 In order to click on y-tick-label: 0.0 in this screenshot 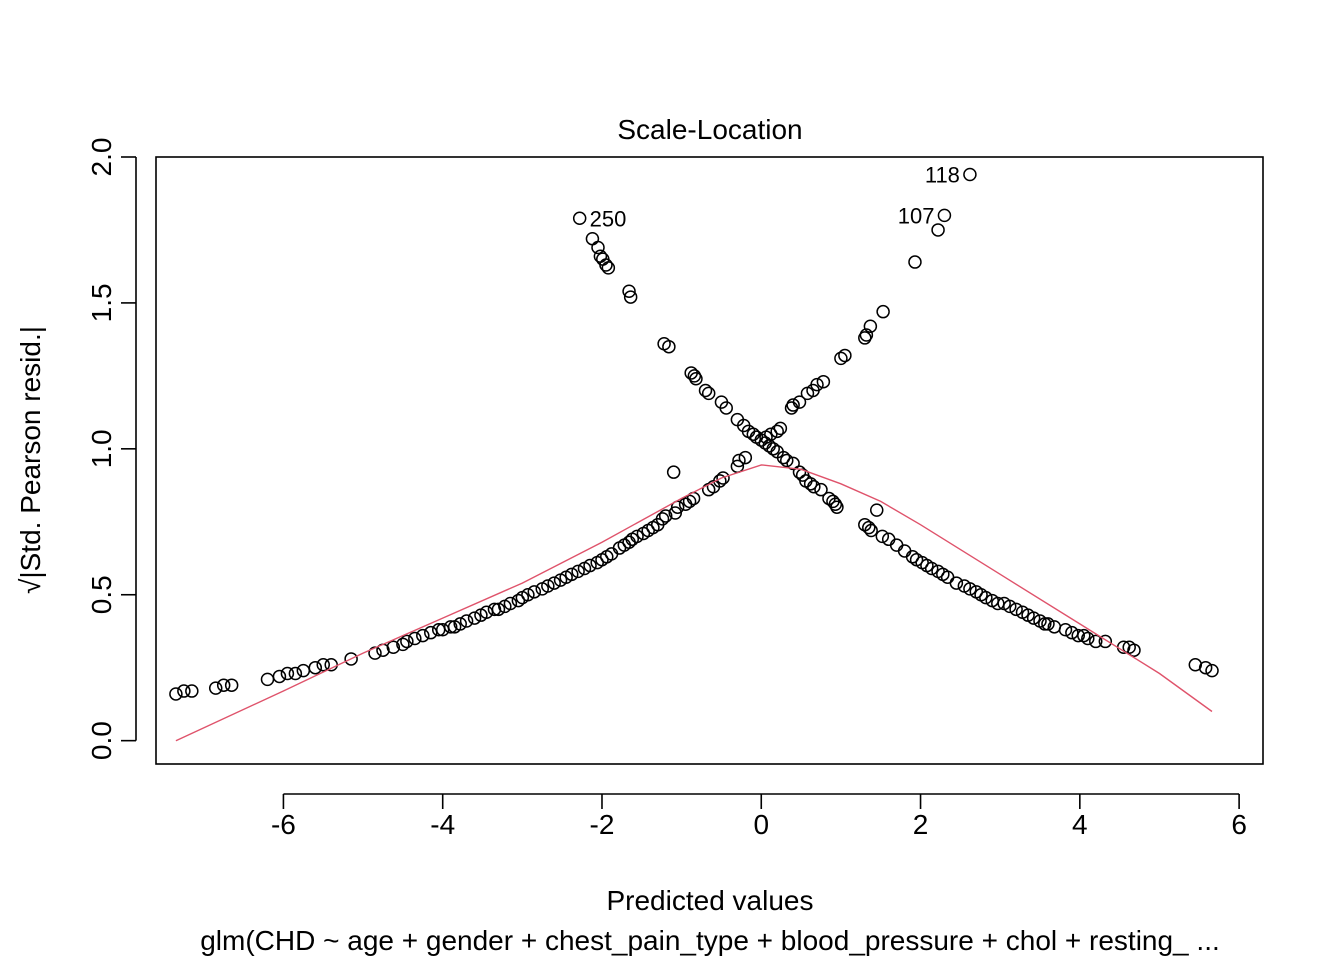, I will do `click(101, 740)`.